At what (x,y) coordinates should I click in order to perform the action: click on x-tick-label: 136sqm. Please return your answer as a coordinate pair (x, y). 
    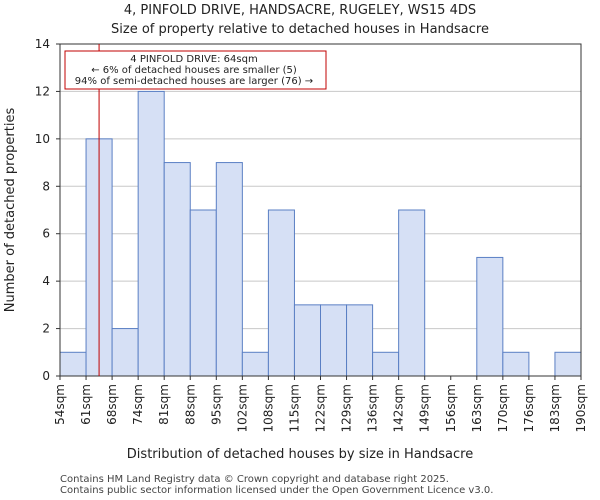
    Looking at the image, I should click on (373, 408).